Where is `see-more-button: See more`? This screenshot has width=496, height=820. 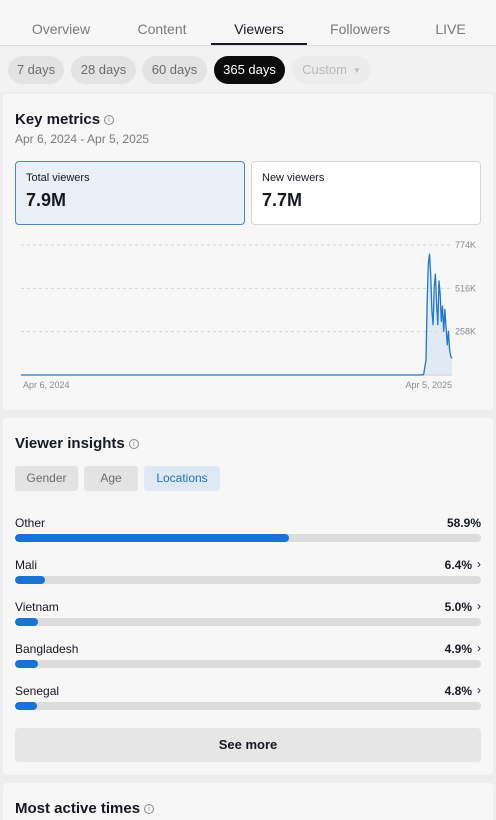
see-more-button: See more is located at coordinates (248, 745).